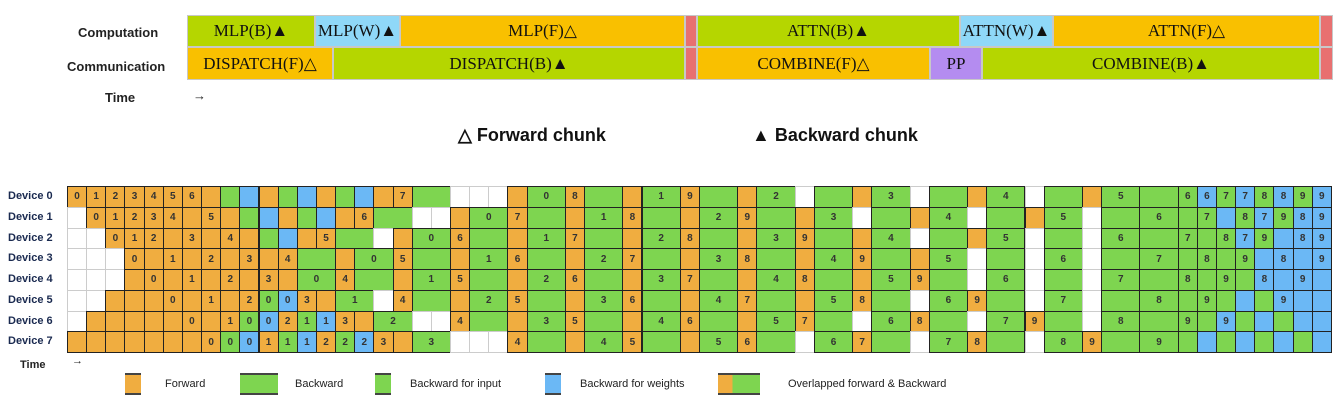 Image resolution: width=1341 pixels, height=408 pixels. Describe the element at coordinates (833, 300) in the screenshot. I see `backward-cell: 5` at that location.